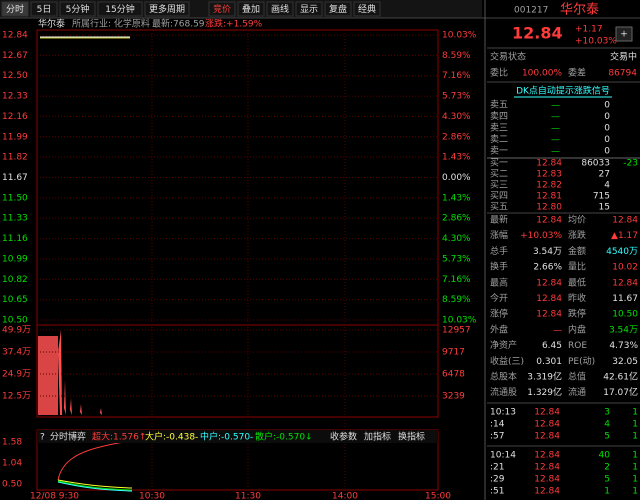 The width and height of the screenshot is (640, 500). I want to click on stat-value: +10.03%, so click(541, 236).